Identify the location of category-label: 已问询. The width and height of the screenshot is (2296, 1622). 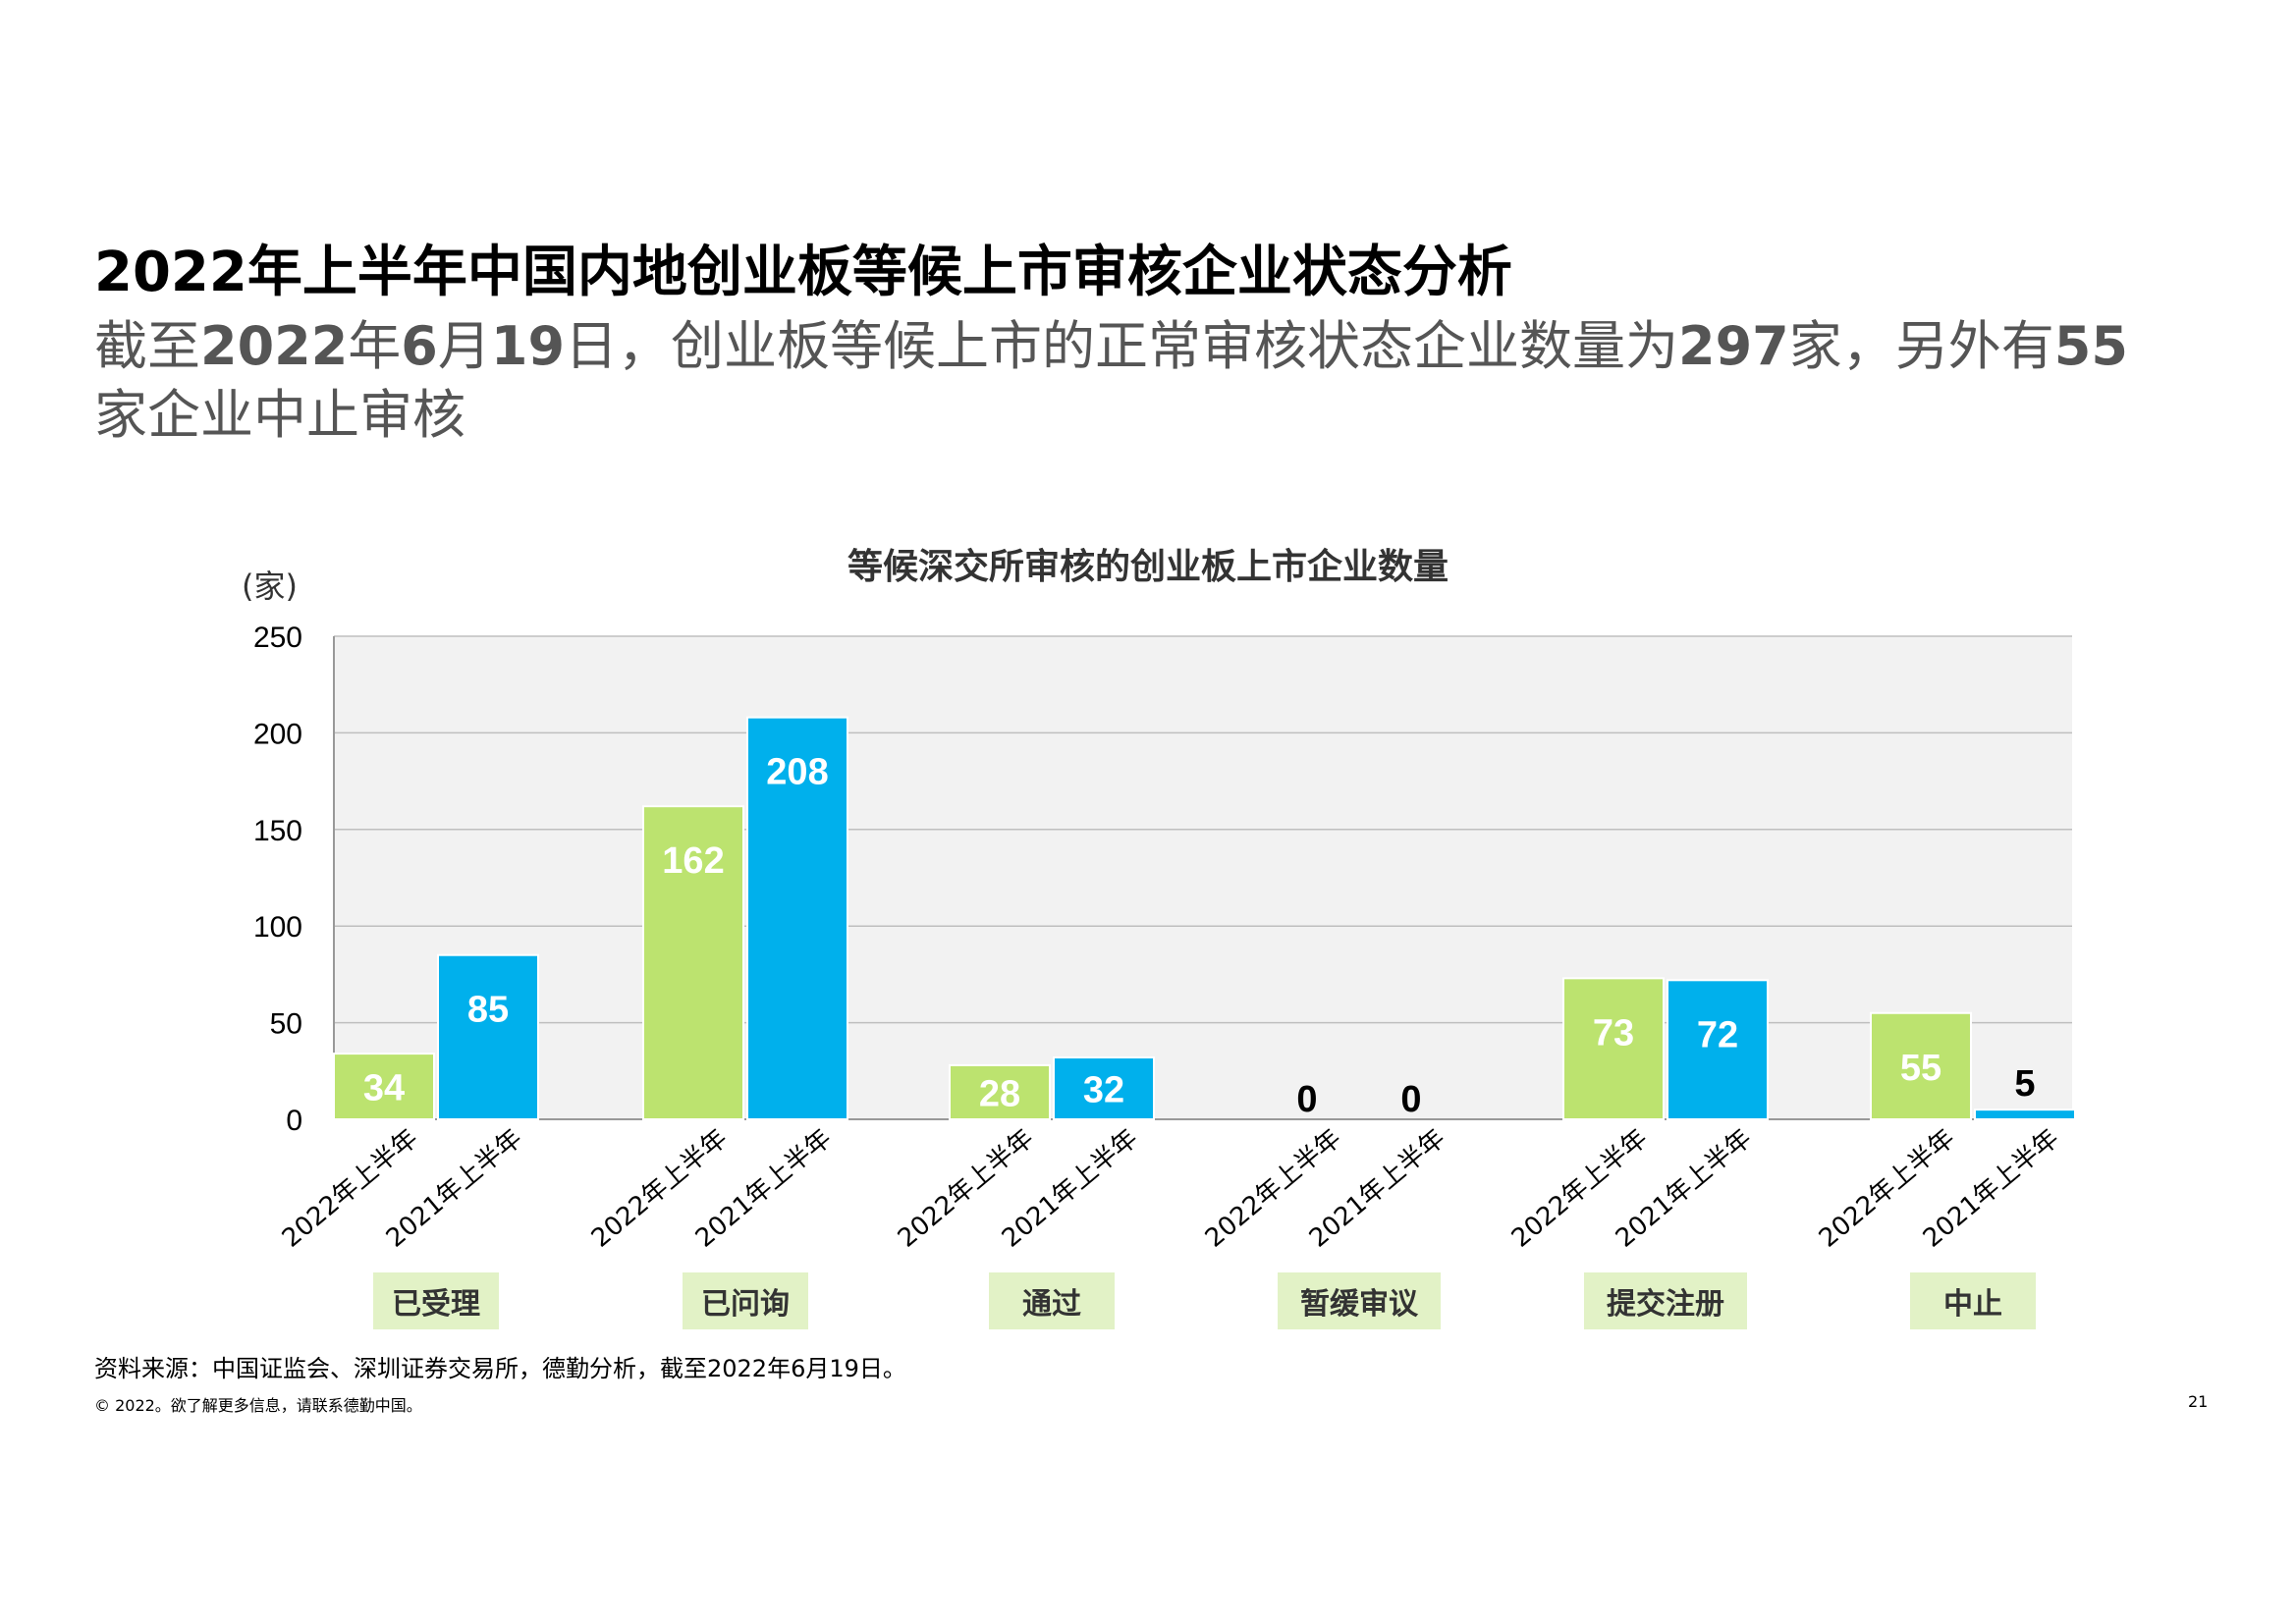
(745, 1300).